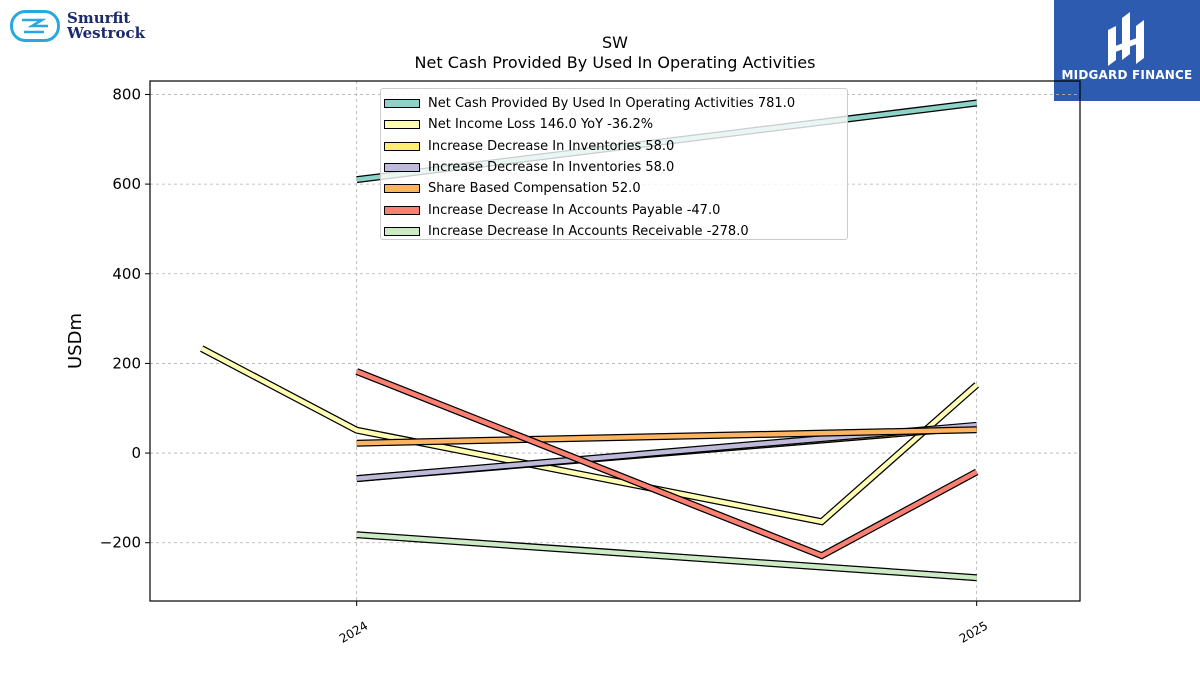 This screenshot has width=1200, height=675. Describe the element at coordinates (35, 26) in the screenshot. I see `smurfit-westrock-logo-icon` at that location.